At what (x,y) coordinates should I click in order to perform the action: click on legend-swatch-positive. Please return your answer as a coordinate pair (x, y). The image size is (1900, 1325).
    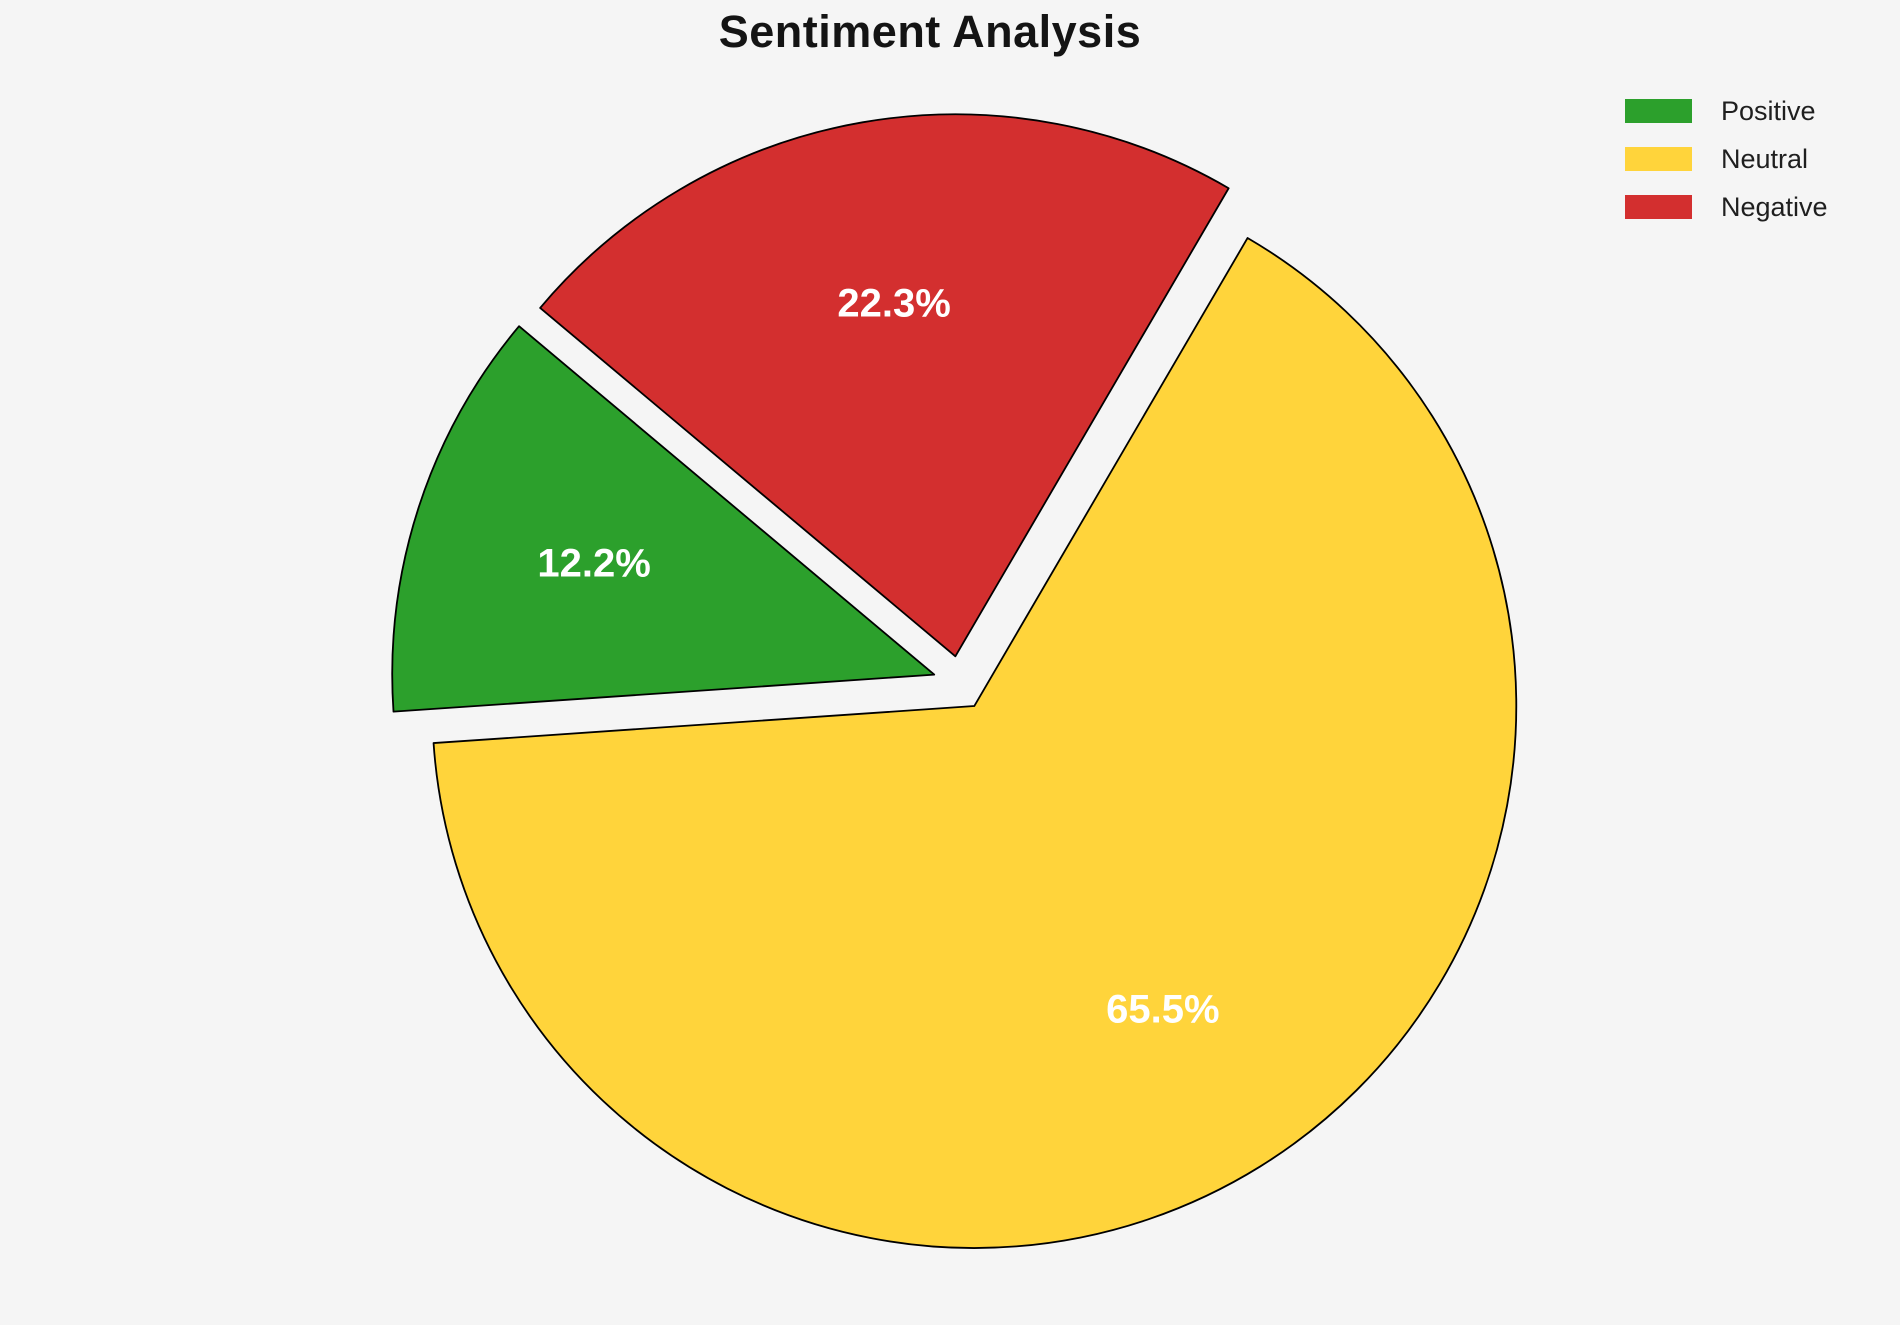
    Looking at the image, I should click on (1658, 111).